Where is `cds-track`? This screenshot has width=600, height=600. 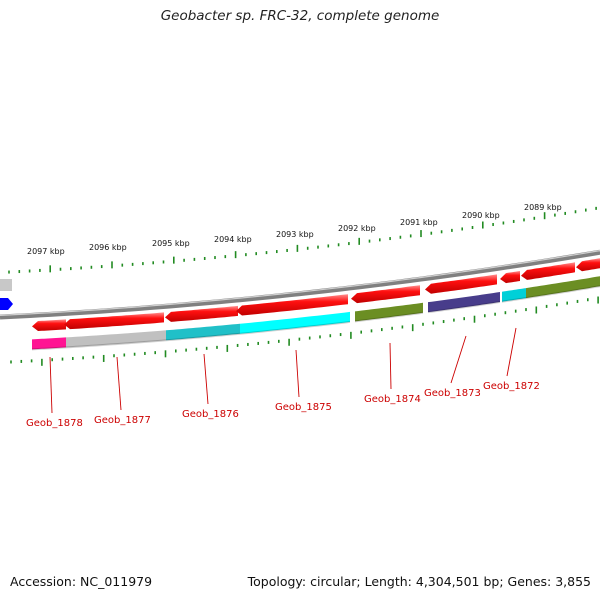
cds-track is located at coordinates (316, 294).